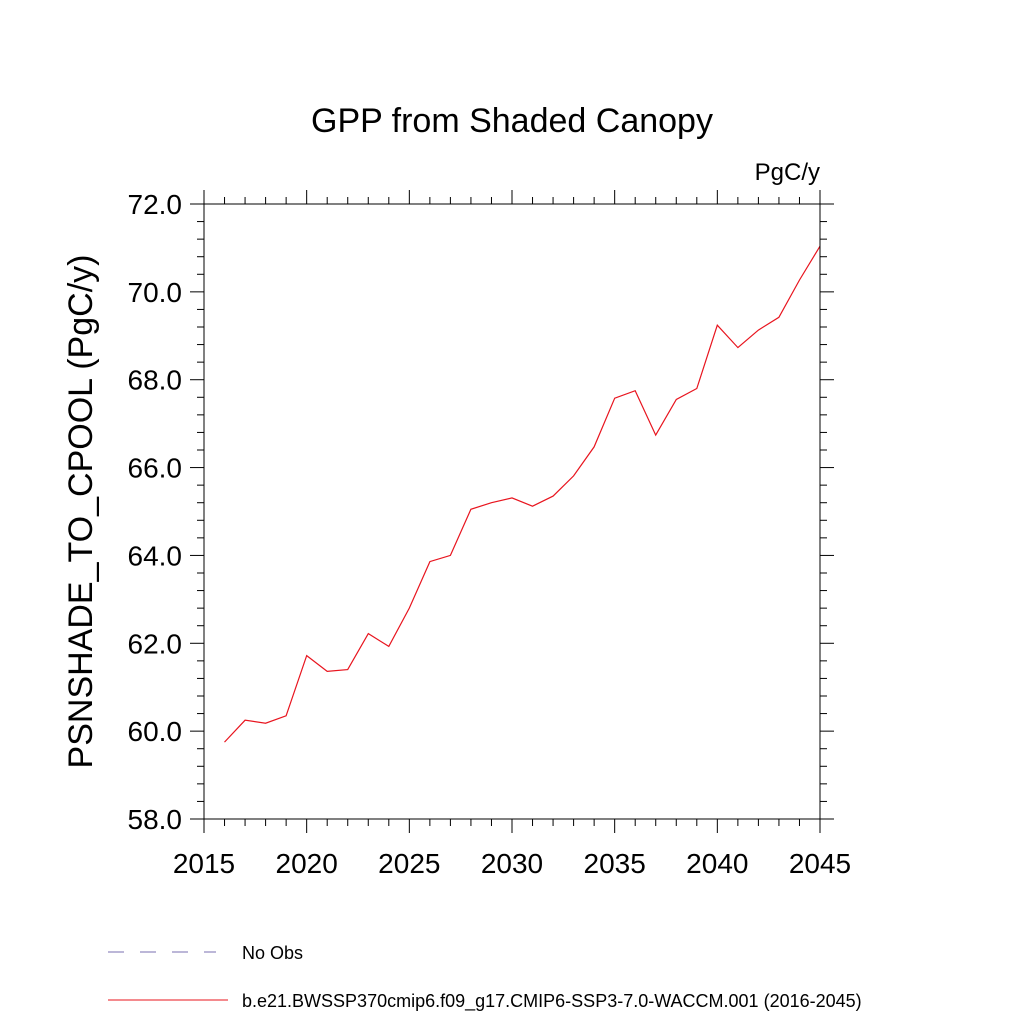  I want to click on y-tick-label: 60.0, so click(155, 731).